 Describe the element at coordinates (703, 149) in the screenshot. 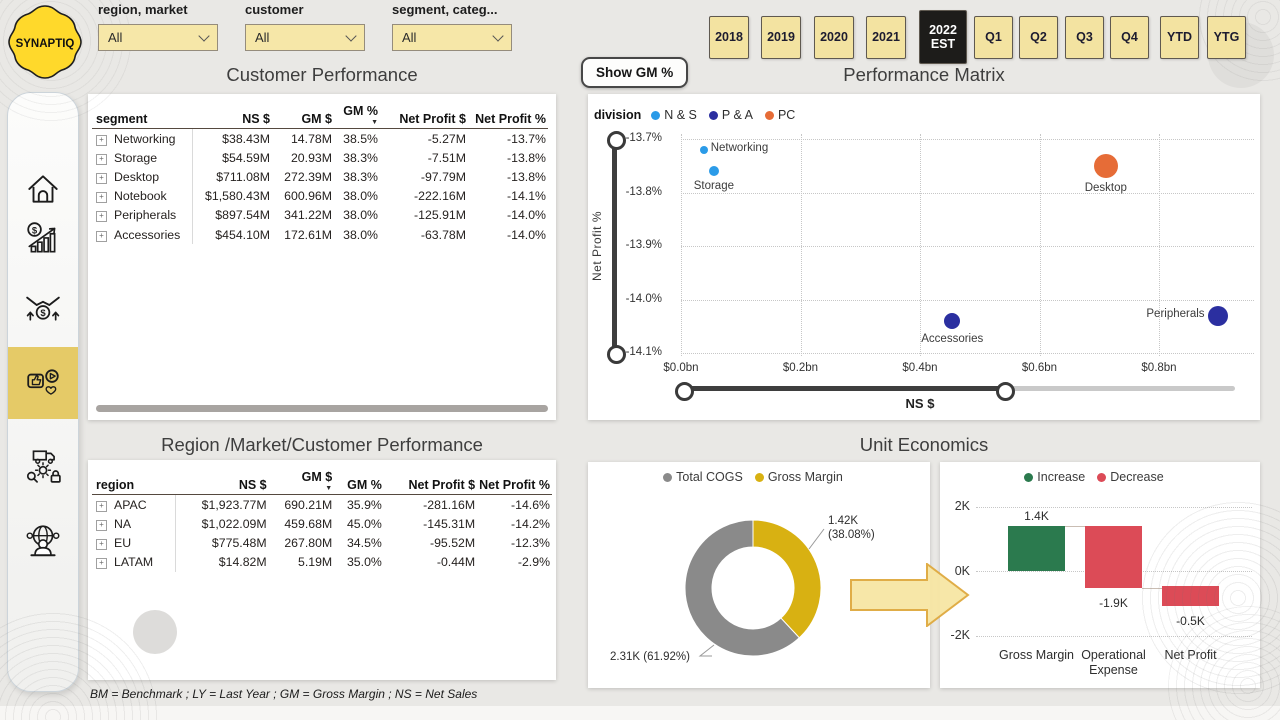

I see `scatter-point-networking` at that location.